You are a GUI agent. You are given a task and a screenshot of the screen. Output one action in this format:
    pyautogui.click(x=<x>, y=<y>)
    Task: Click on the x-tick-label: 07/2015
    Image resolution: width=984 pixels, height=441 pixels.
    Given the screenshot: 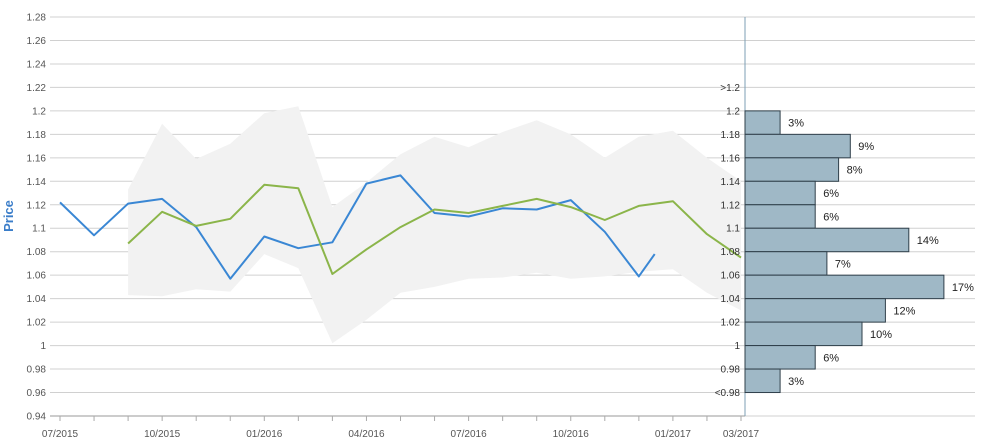 What is the action you would take?
    pyautogui.click(x=60, y=434)
    